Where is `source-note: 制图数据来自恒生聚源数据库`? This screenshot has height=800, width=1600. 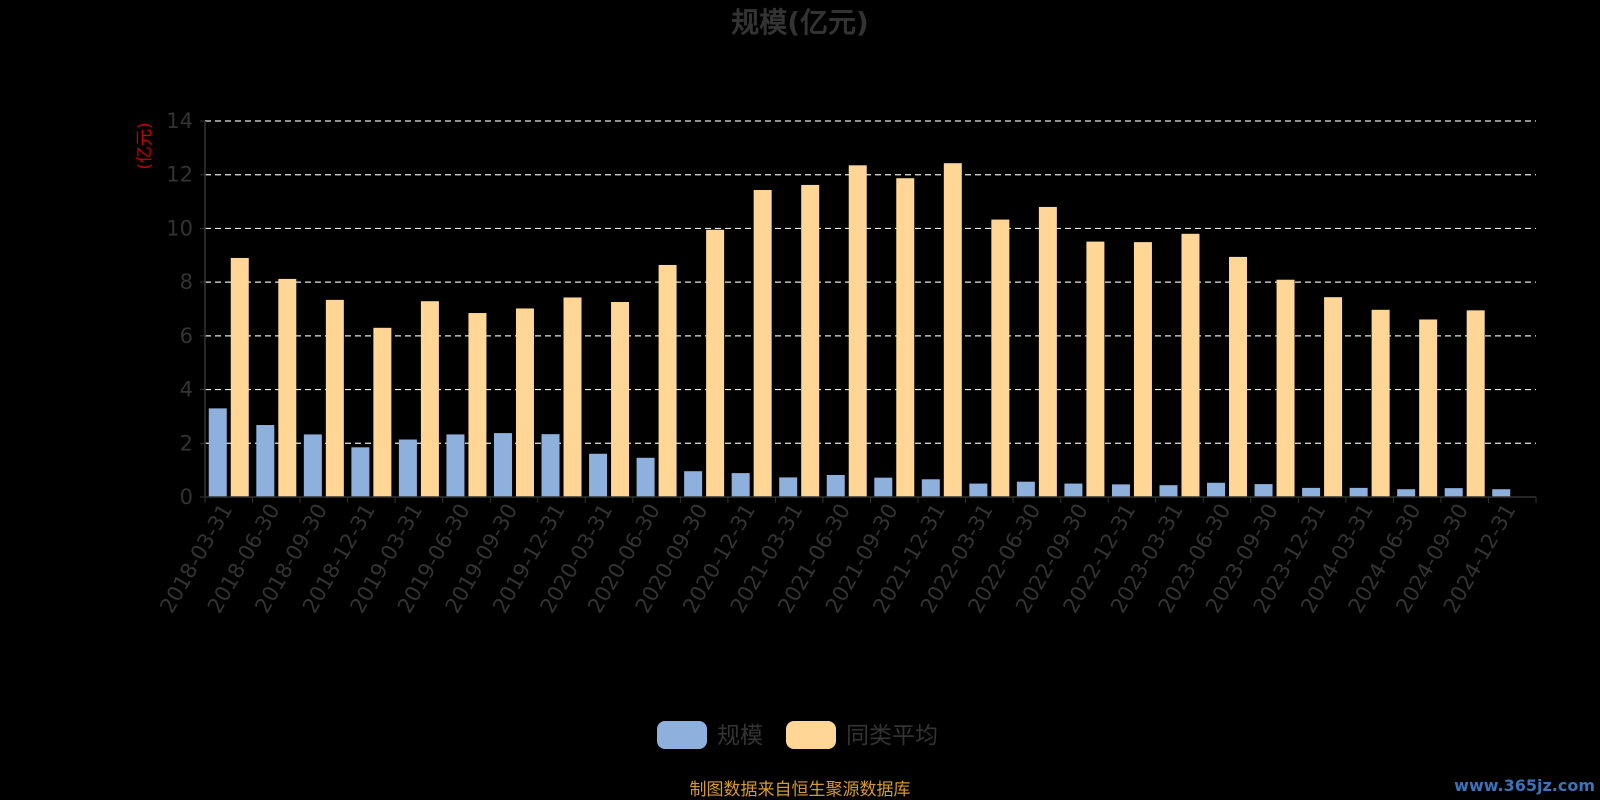 source-note: 制图数据来自恒生聚源数据库 is located at coordinates (800, 790).